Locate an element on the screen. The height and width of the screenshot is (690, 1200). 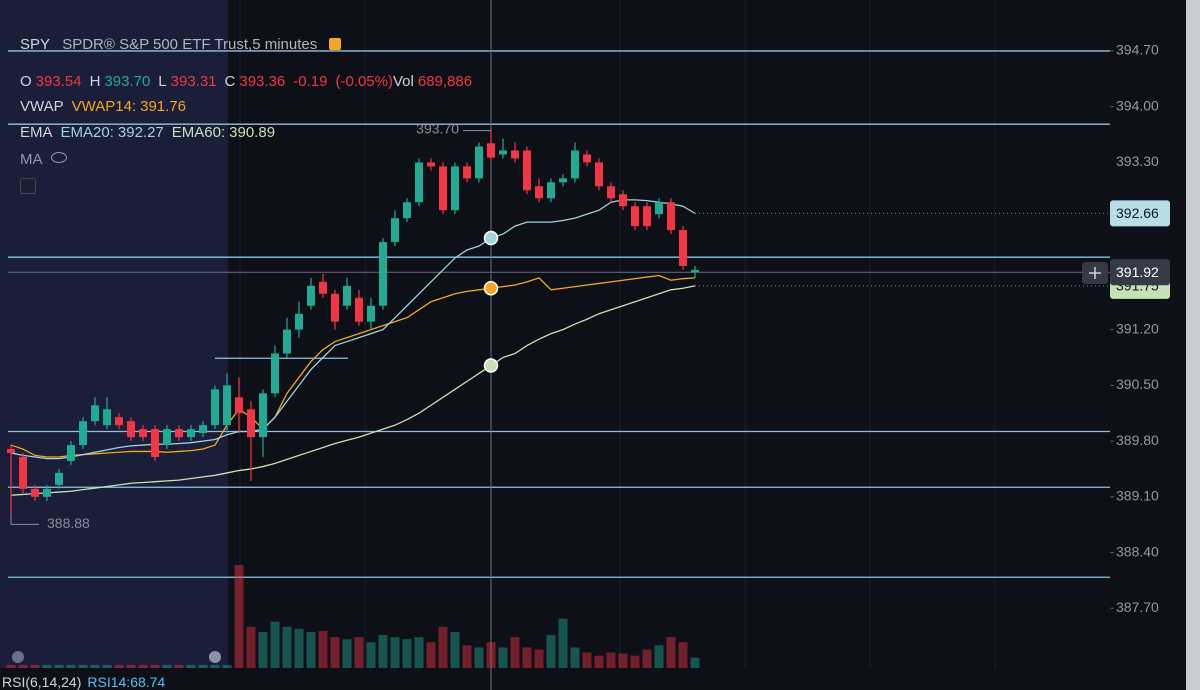
series-value: 392.27 is located at coordinates (140, 132).